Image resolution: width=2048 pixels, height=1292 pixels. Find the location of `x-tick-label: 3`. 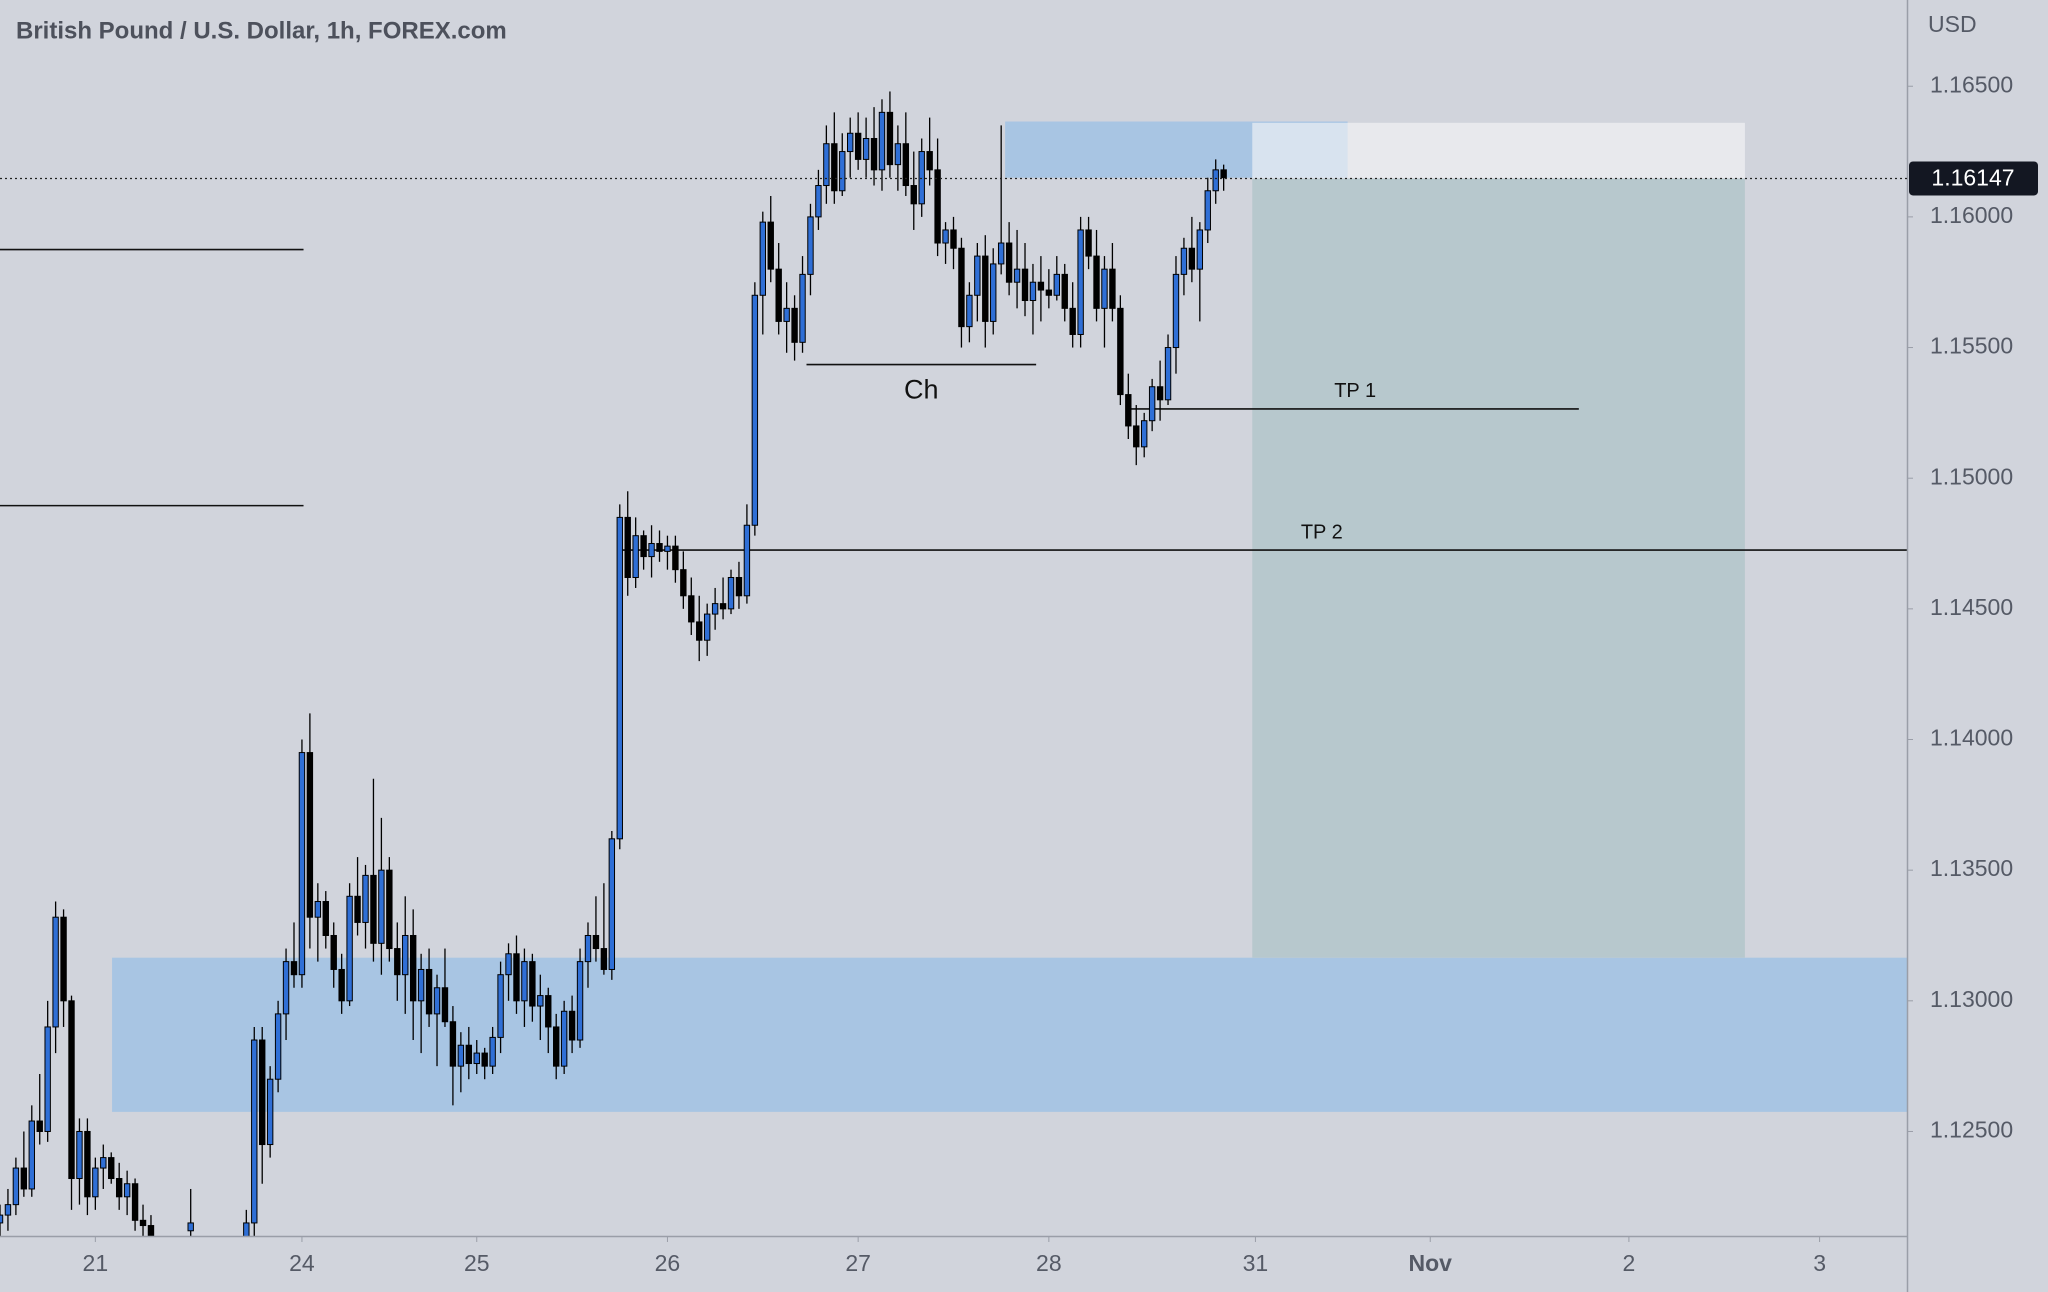

x-tick-label: 3 is located at coordinates (1819, 1263).